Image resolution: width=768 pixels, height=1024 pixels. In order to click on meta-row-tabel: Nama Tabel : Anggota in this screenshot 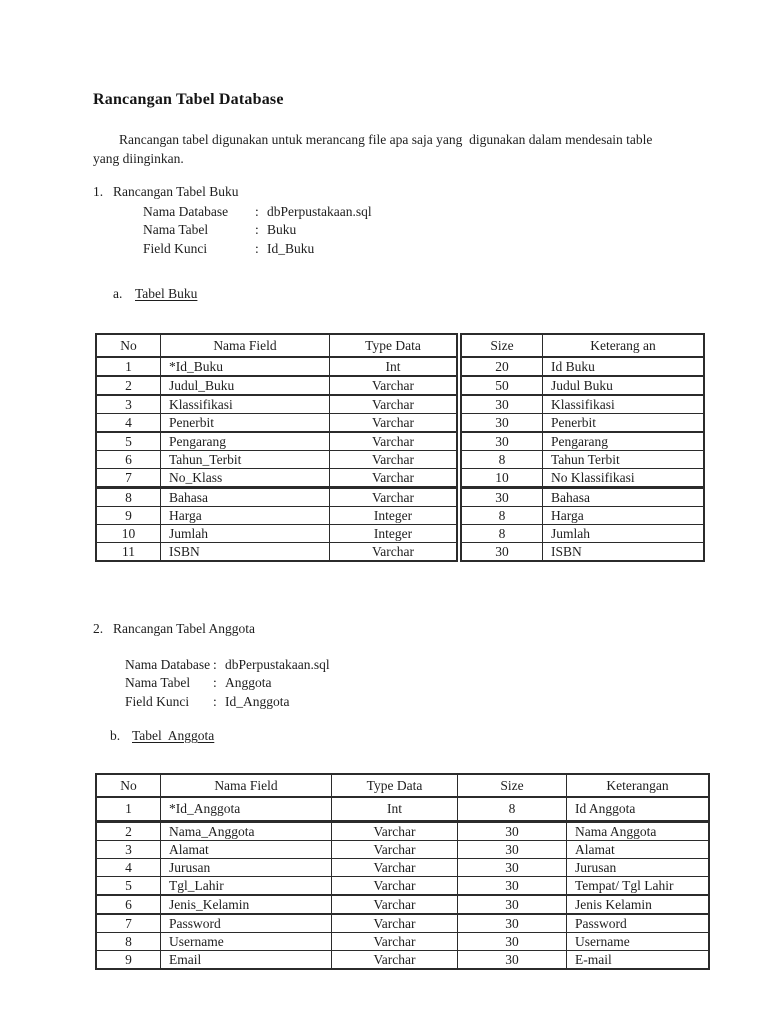, I will do `click(227, 683)`.